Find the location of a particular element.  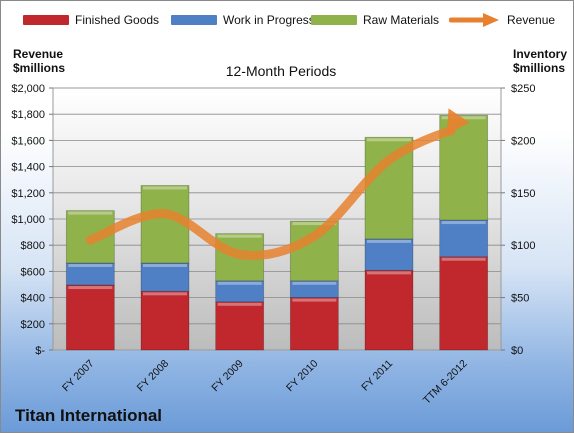

legend-item-raw-materials: Raw Materials is located at coordinates (375, 20).